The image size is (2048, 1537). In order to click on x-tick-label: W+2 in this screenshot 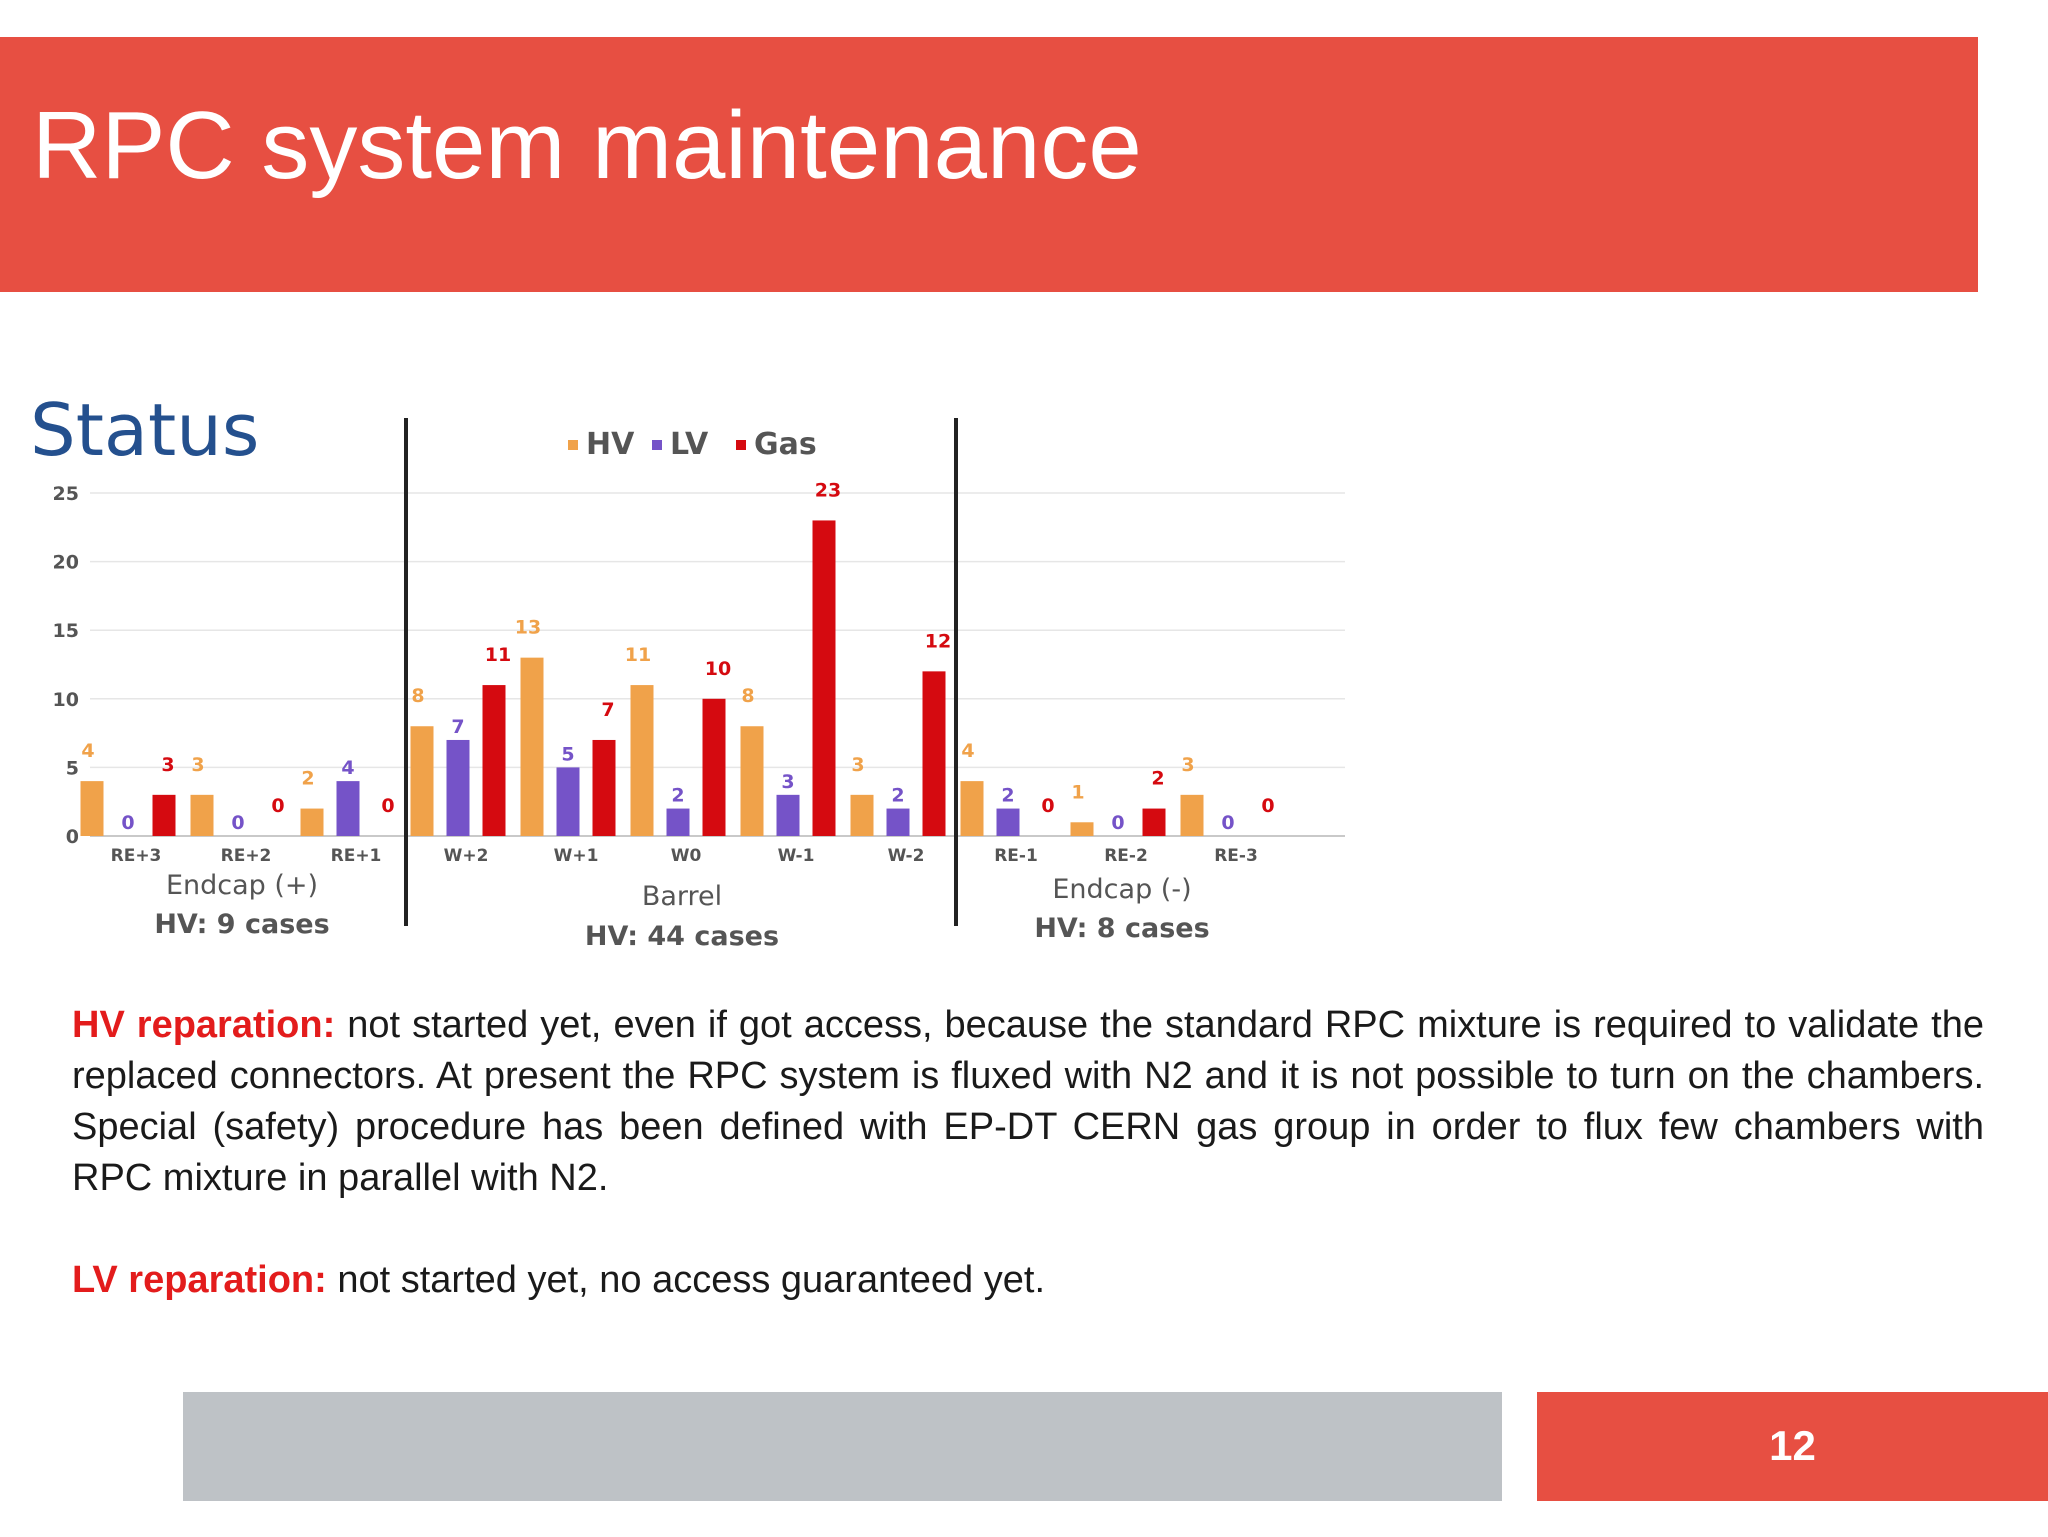, I will do `click(466, 856)`.